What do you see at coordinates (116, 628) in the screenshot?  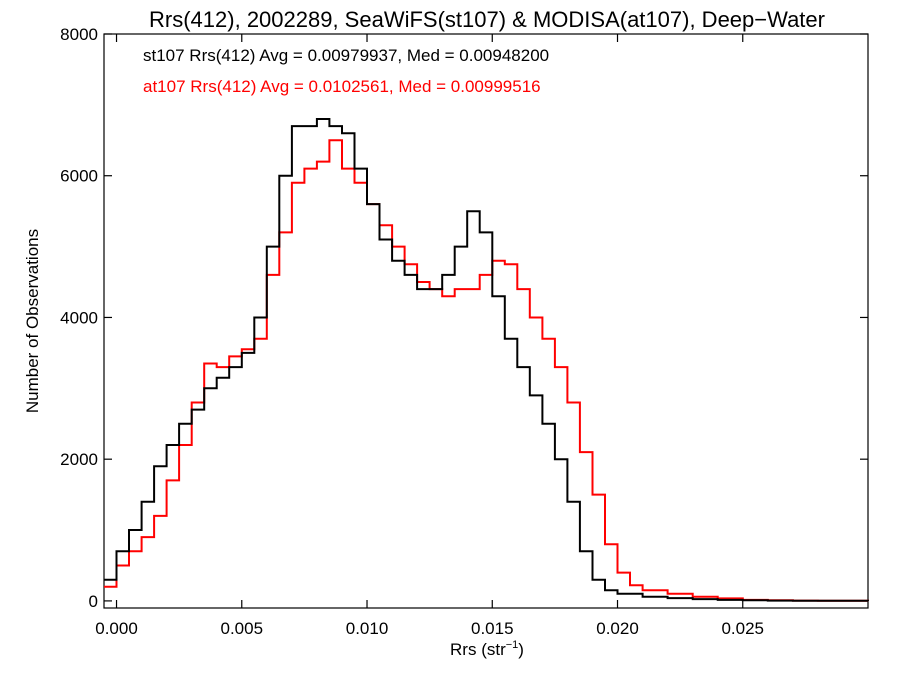 I see `x-tick-label: 0.000` at bounding box center [116, 628].